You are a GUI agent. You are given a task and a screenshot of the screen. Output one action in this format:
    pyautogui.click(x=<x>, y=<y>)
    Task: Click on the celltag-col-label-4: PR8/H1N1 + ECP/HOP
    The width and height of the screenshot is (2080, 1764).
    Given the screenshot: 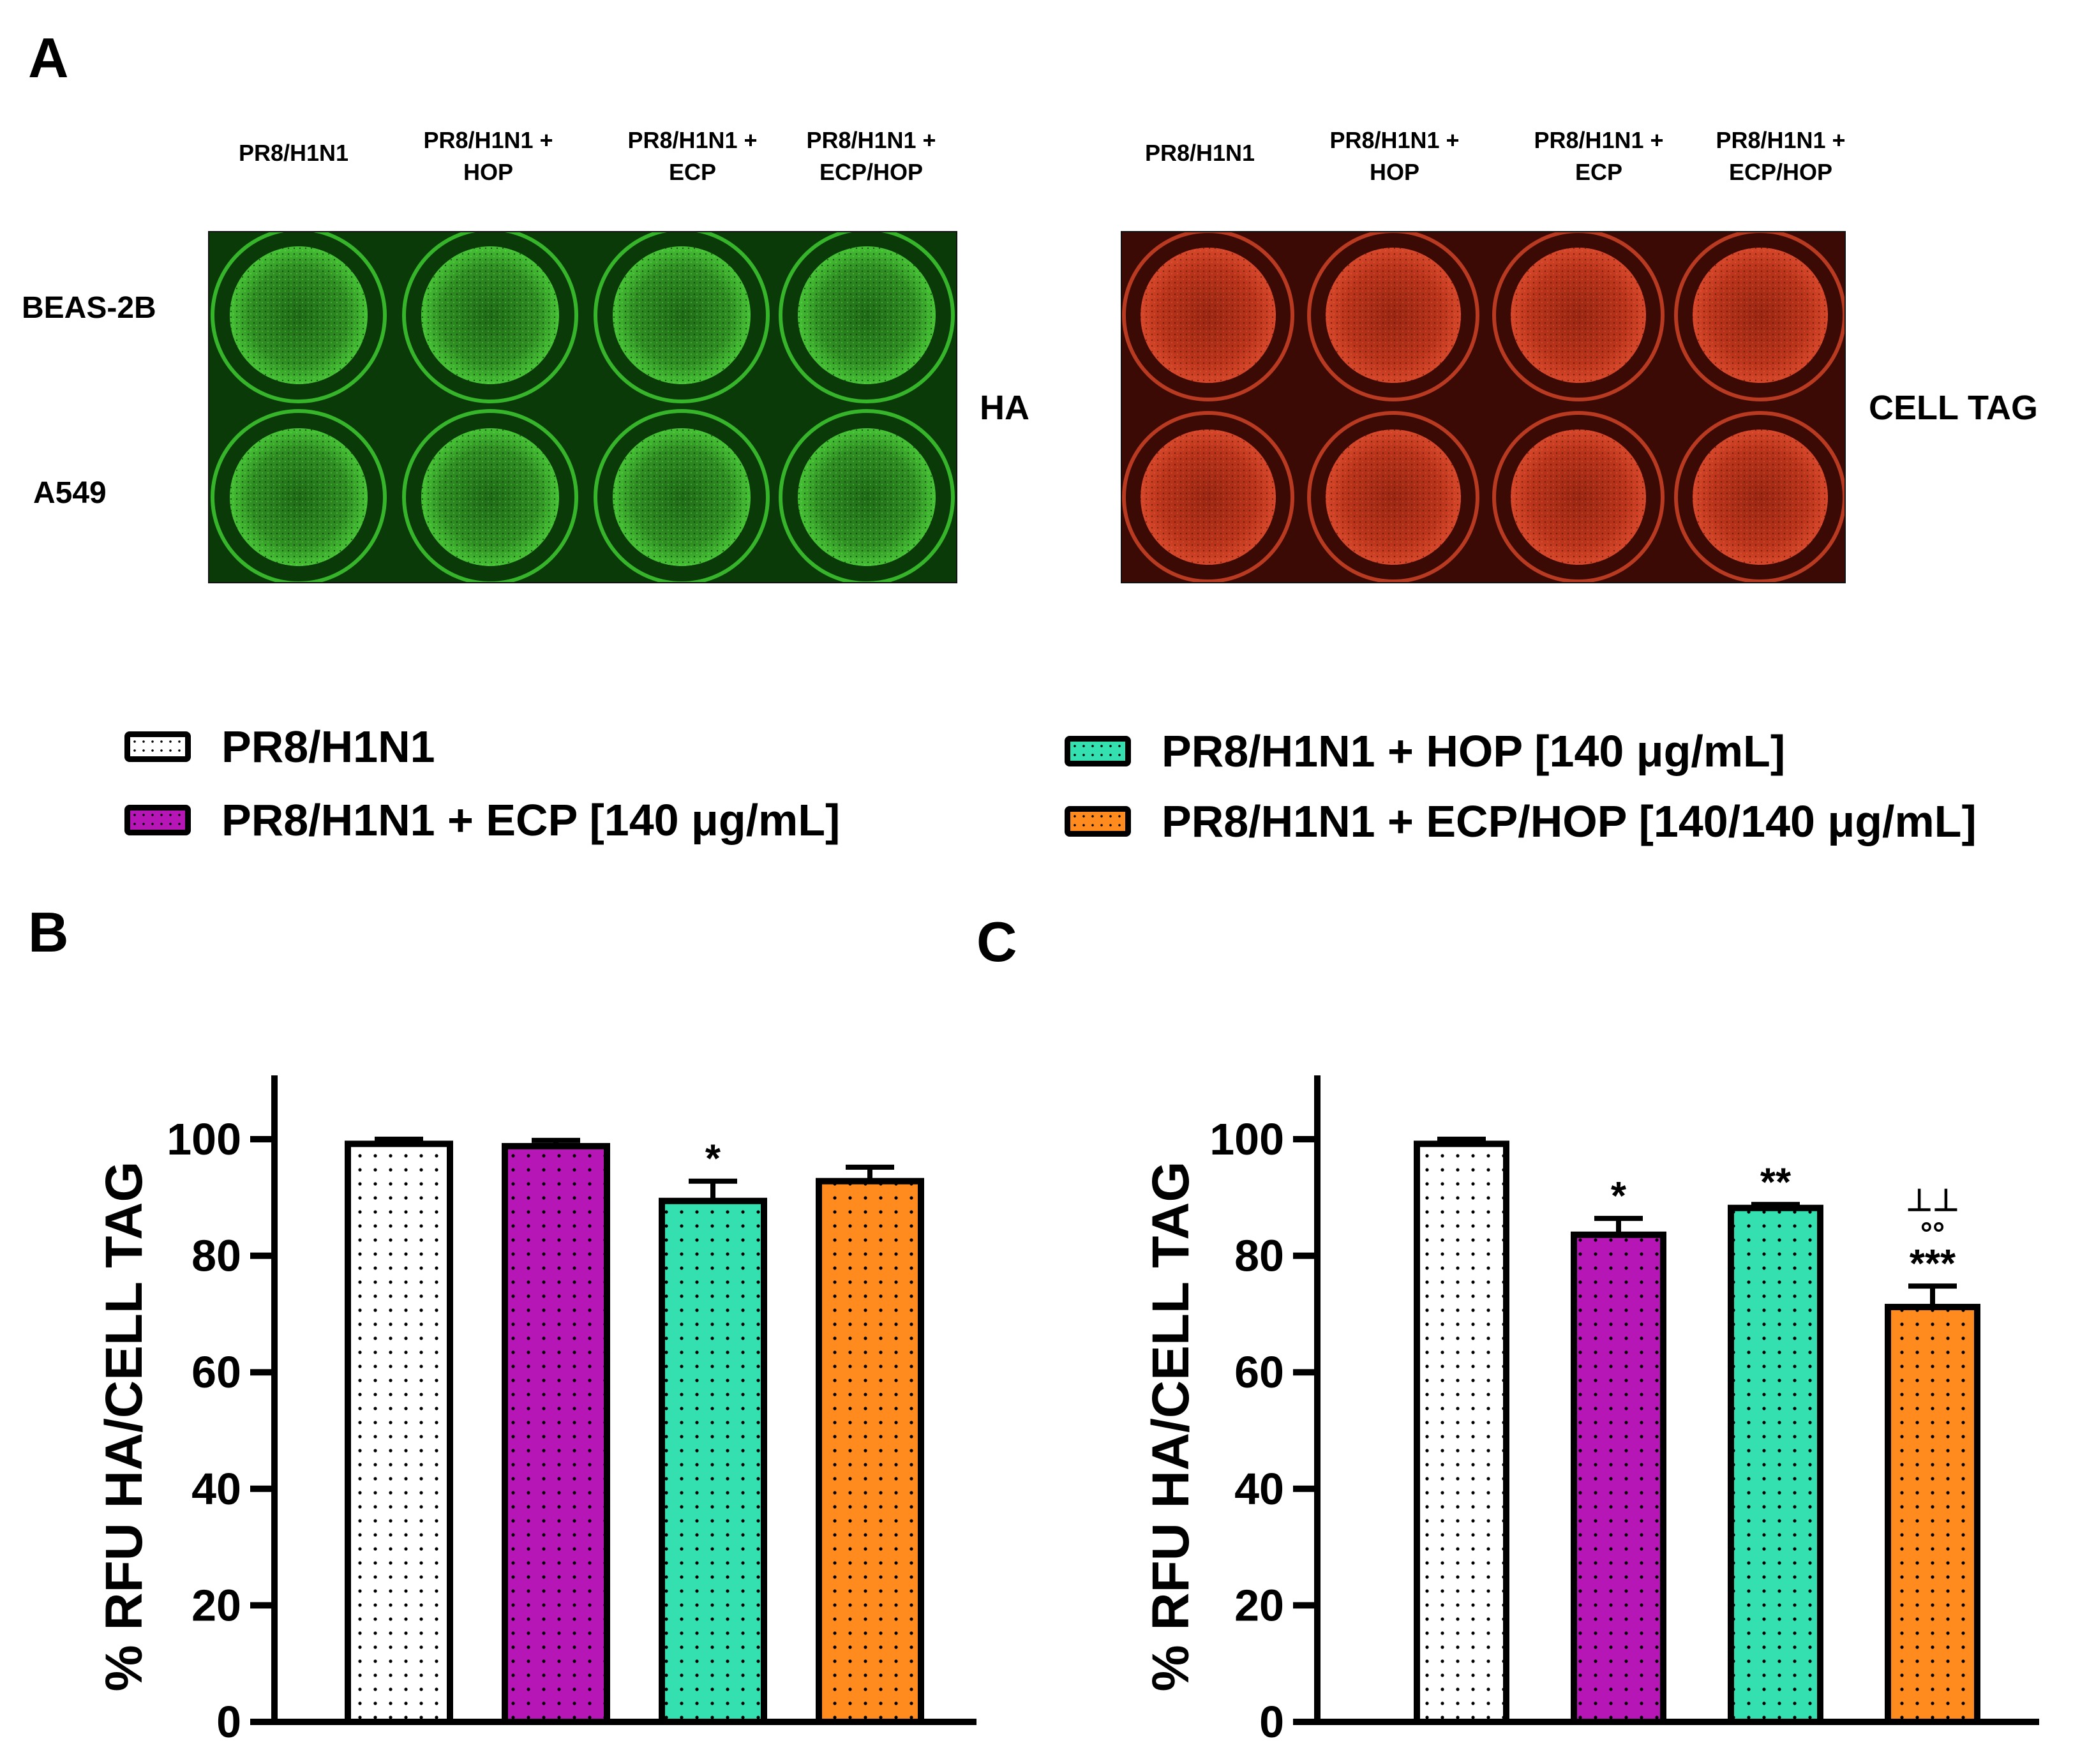 What is the action you would take?
    pyautogui.click(x=1781, y=156)
    